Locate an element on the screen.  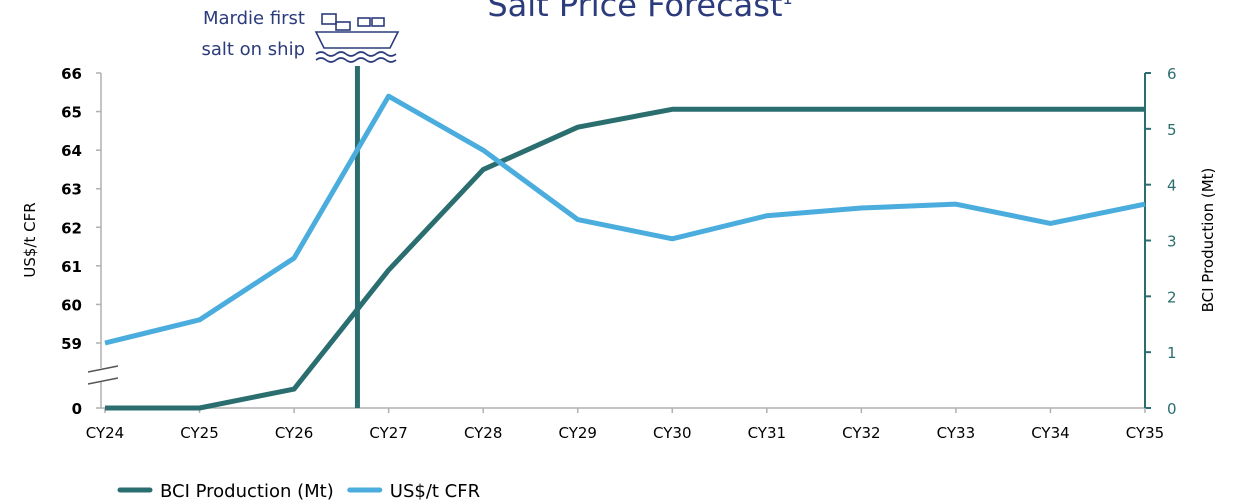
y-tick-label: 59 is located at coordinates (71, 344).